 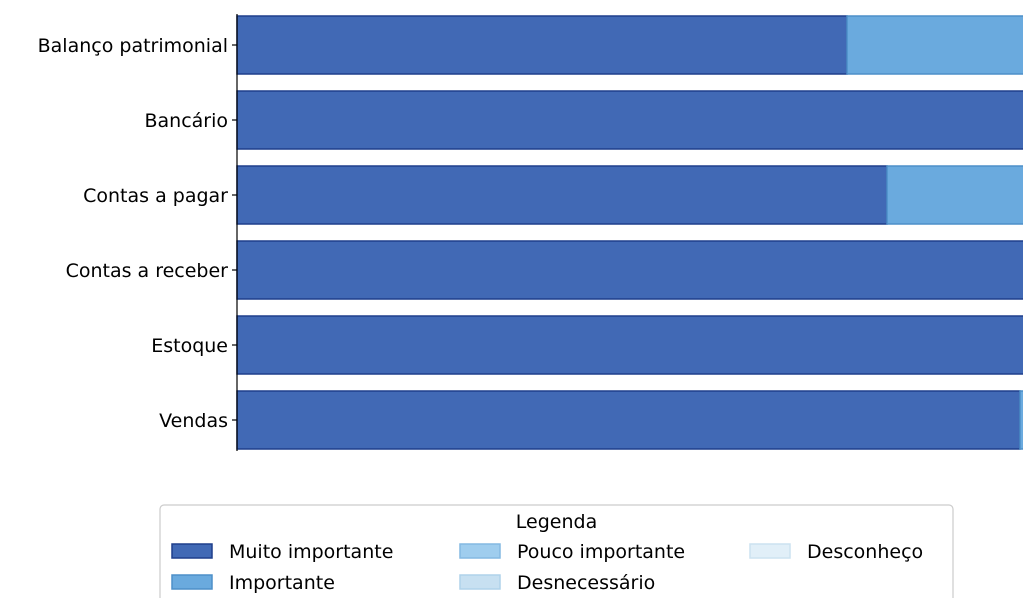 I want to click on category-label-0: Balanço patrimonial, so click(x=133, y=46).